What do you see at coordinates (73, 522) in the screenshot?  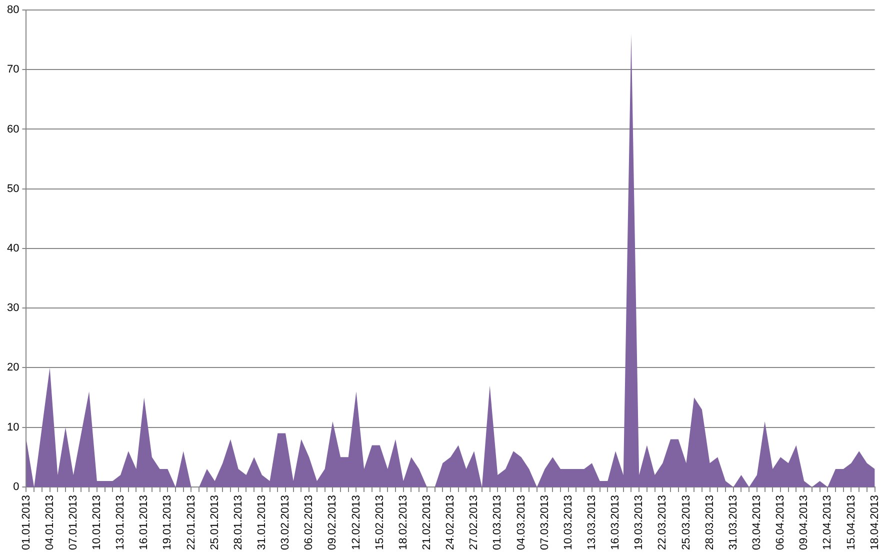 I see `x-tick-label: 07.01.2013` at bounding box center [73, 522].